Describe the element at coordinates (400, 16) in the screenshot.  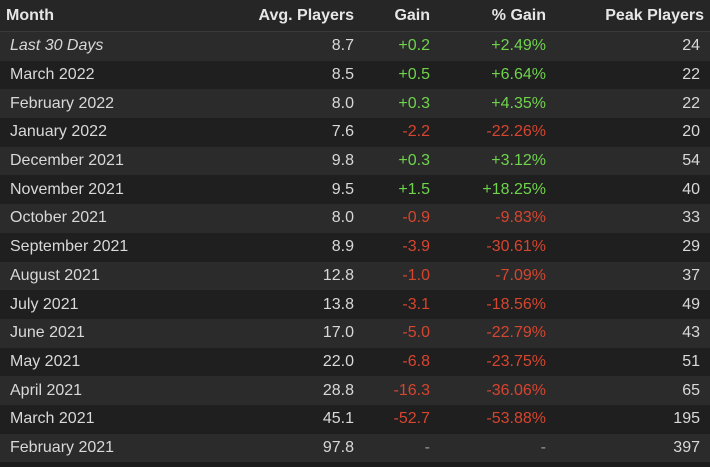
I see `header-gain: Gain` at that location.